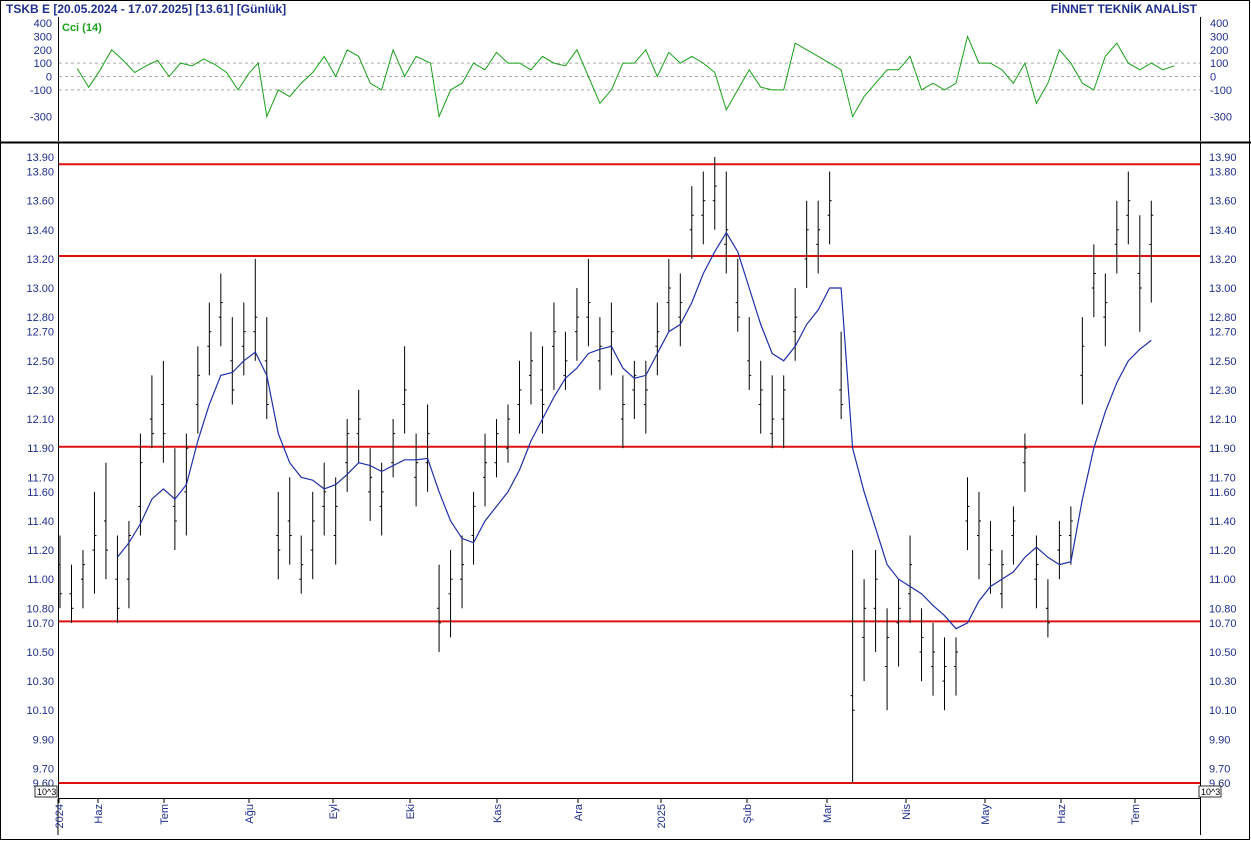 The width and height of the screenshot is (1251, 841). I want to click on price-tick-right-3: 13.40, so click(1223, 231).